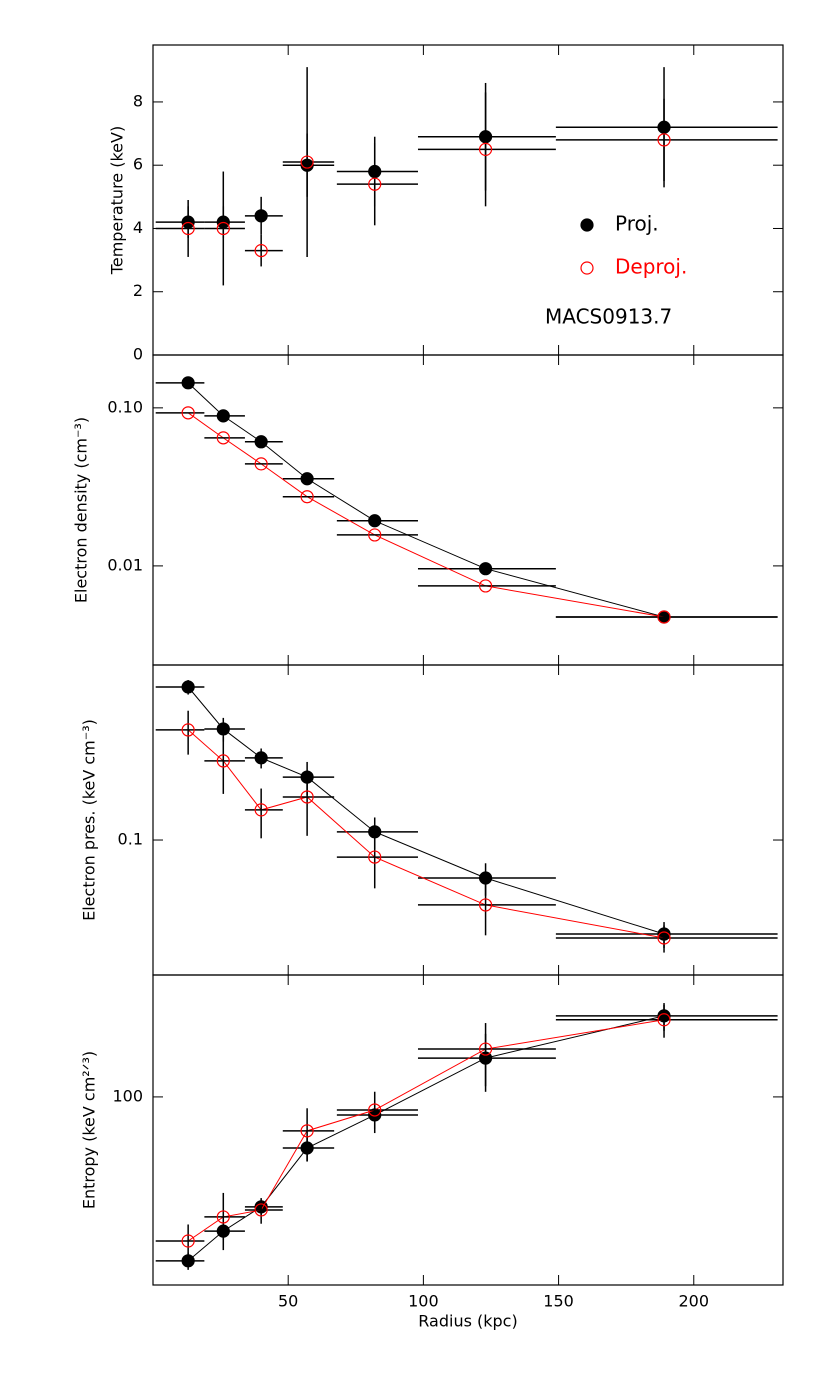 This screenshot has width=830, height=1382. I want to click on x-tick-label: 200, so click(693, 1301).